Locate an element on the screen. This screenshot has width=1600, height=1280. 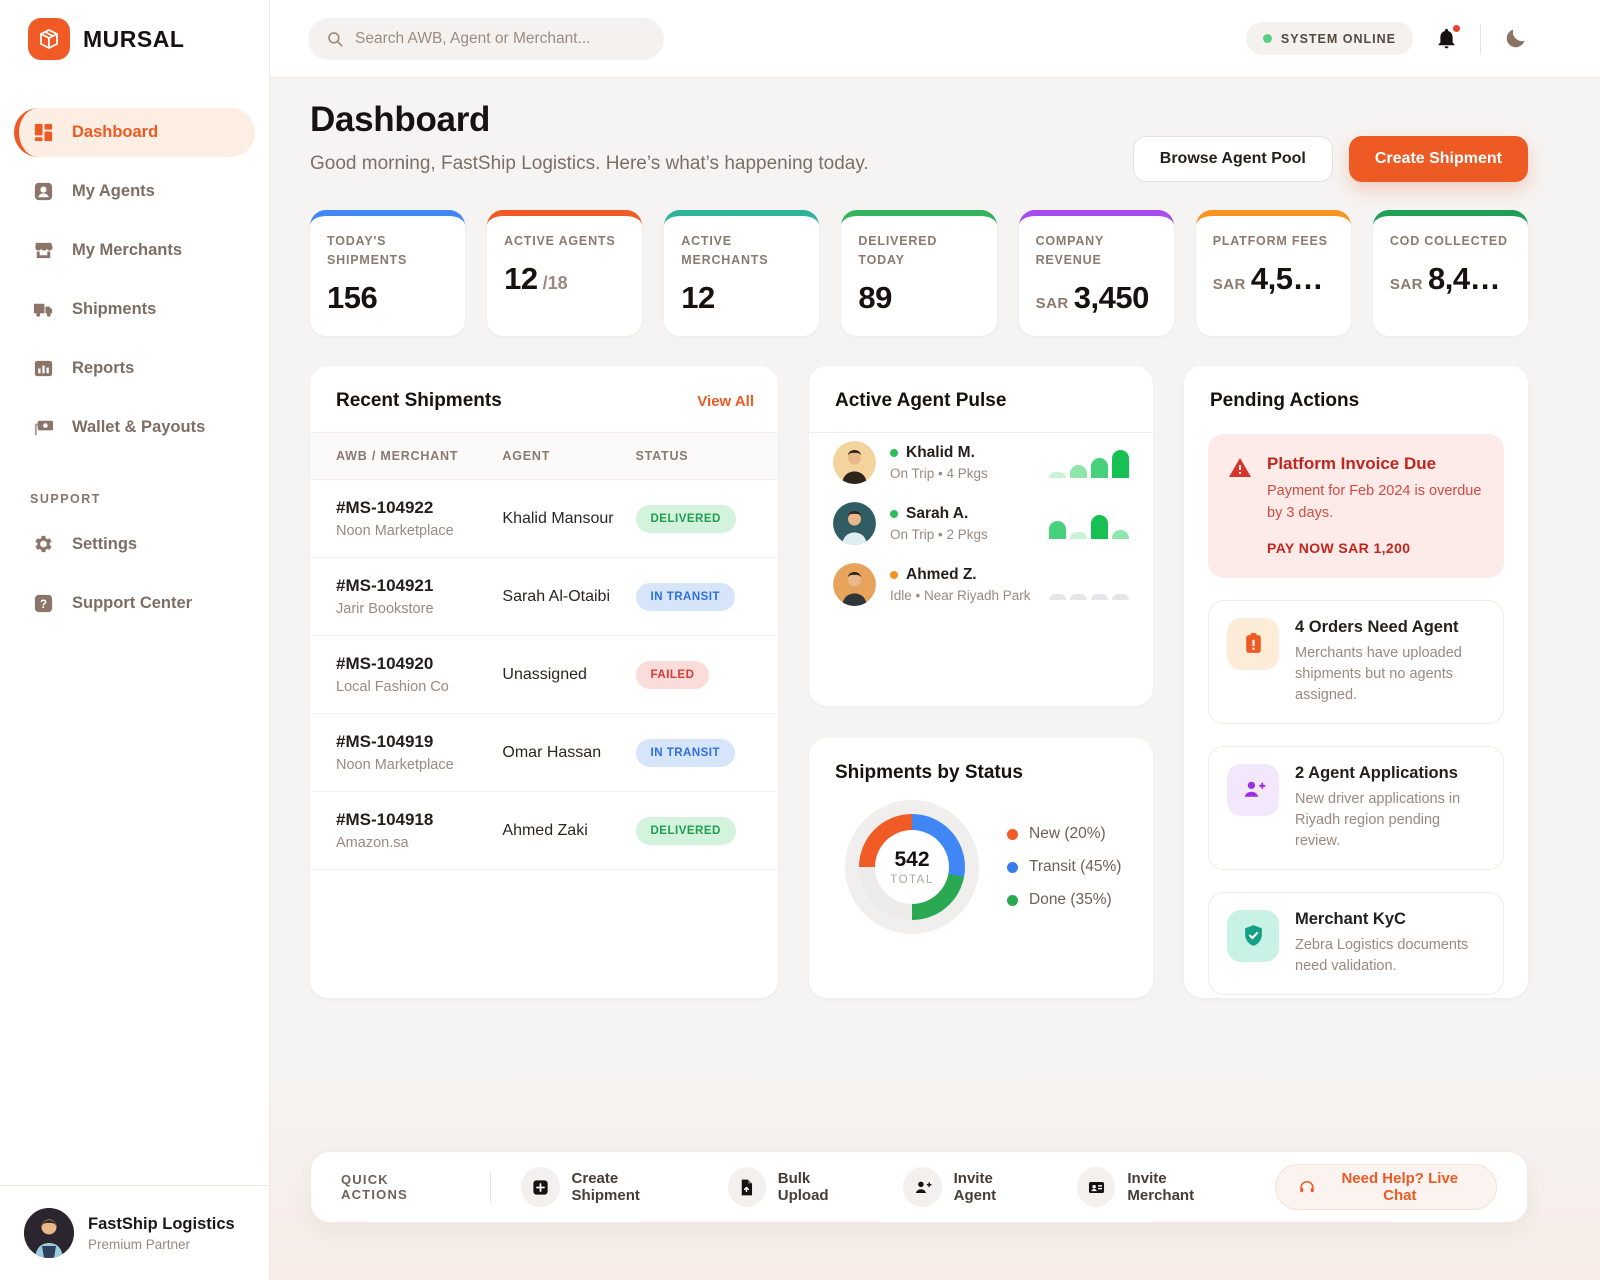
alert-title: Platform Invoice Due is located at coordinates (1352, 463).